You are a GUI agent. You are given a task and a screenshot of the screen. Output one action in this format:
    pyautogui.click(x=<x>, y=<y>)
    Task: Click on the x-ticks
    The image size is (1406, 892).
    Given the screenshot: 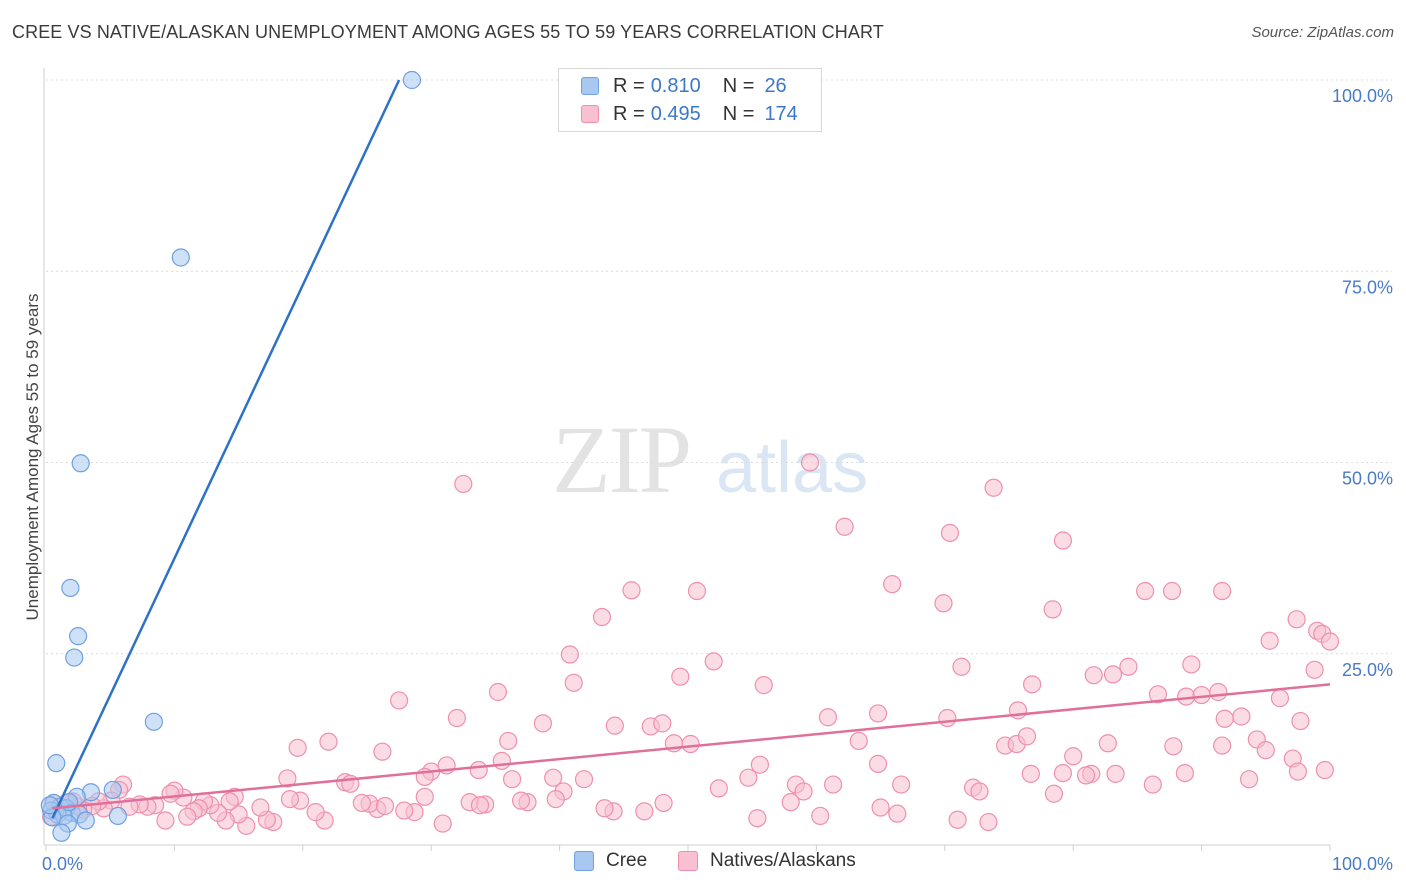 What is the action you would take?
    pyautogui.click(x=688, y=848)
    